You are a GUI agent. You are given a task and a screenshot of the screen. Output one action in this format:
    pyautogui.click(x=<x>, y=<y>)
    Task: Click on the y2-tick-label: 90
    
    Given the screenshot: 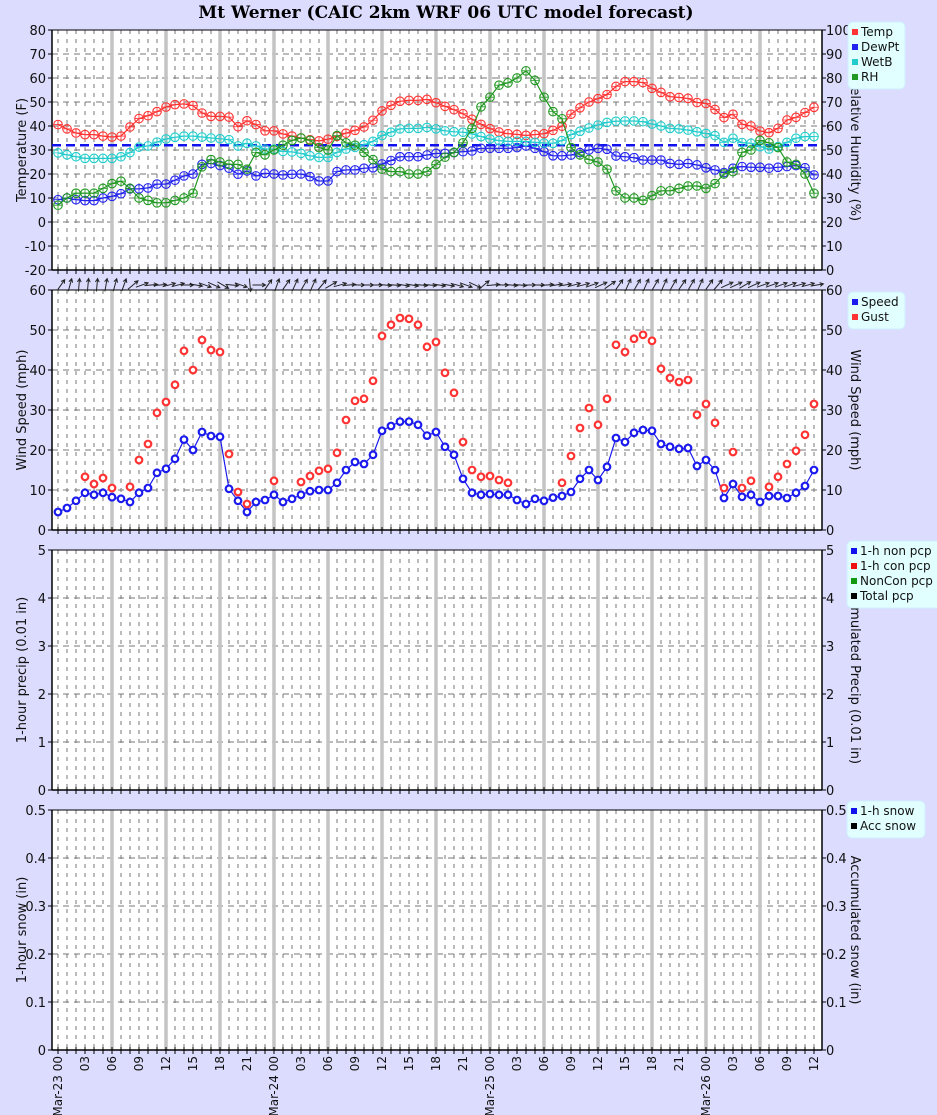 What is the action you would take?
    pyautogui.click(x=834, y=55)
    